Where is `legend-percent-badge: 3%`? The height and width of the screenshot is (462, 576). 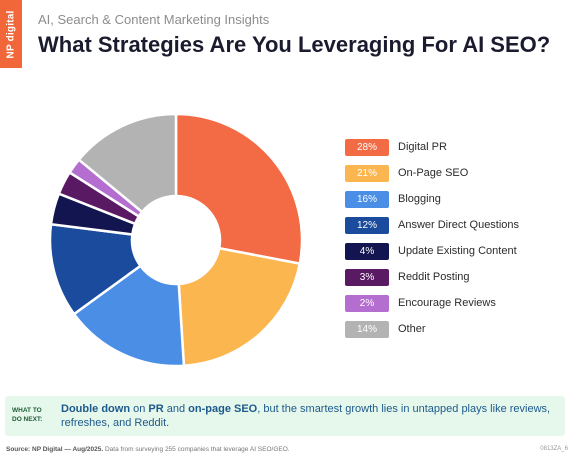 legend-percent-badge: 3% is located at coordinates (367, 277).